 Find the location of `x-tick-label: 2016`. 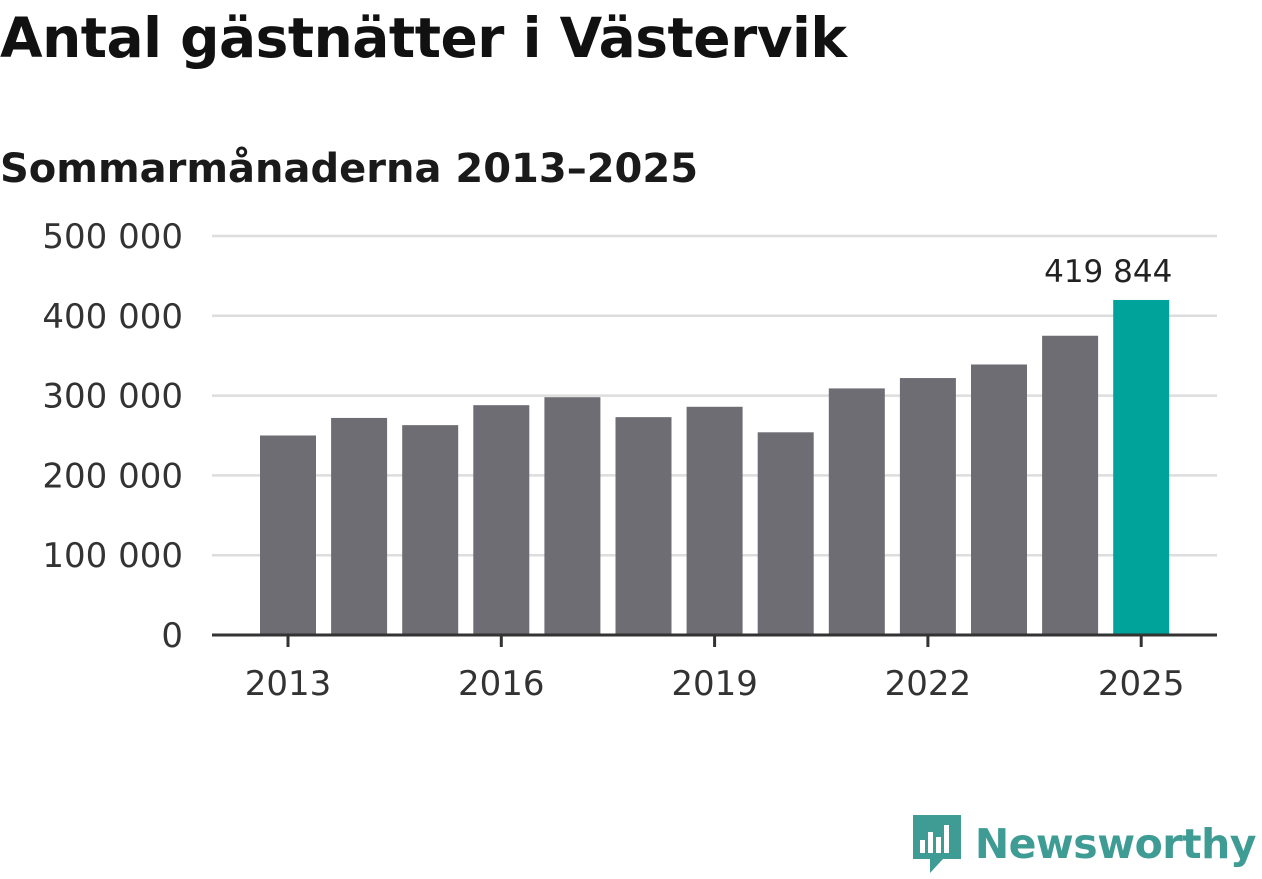

x-tick-label: 2016 is located at coordinates (501, 684).